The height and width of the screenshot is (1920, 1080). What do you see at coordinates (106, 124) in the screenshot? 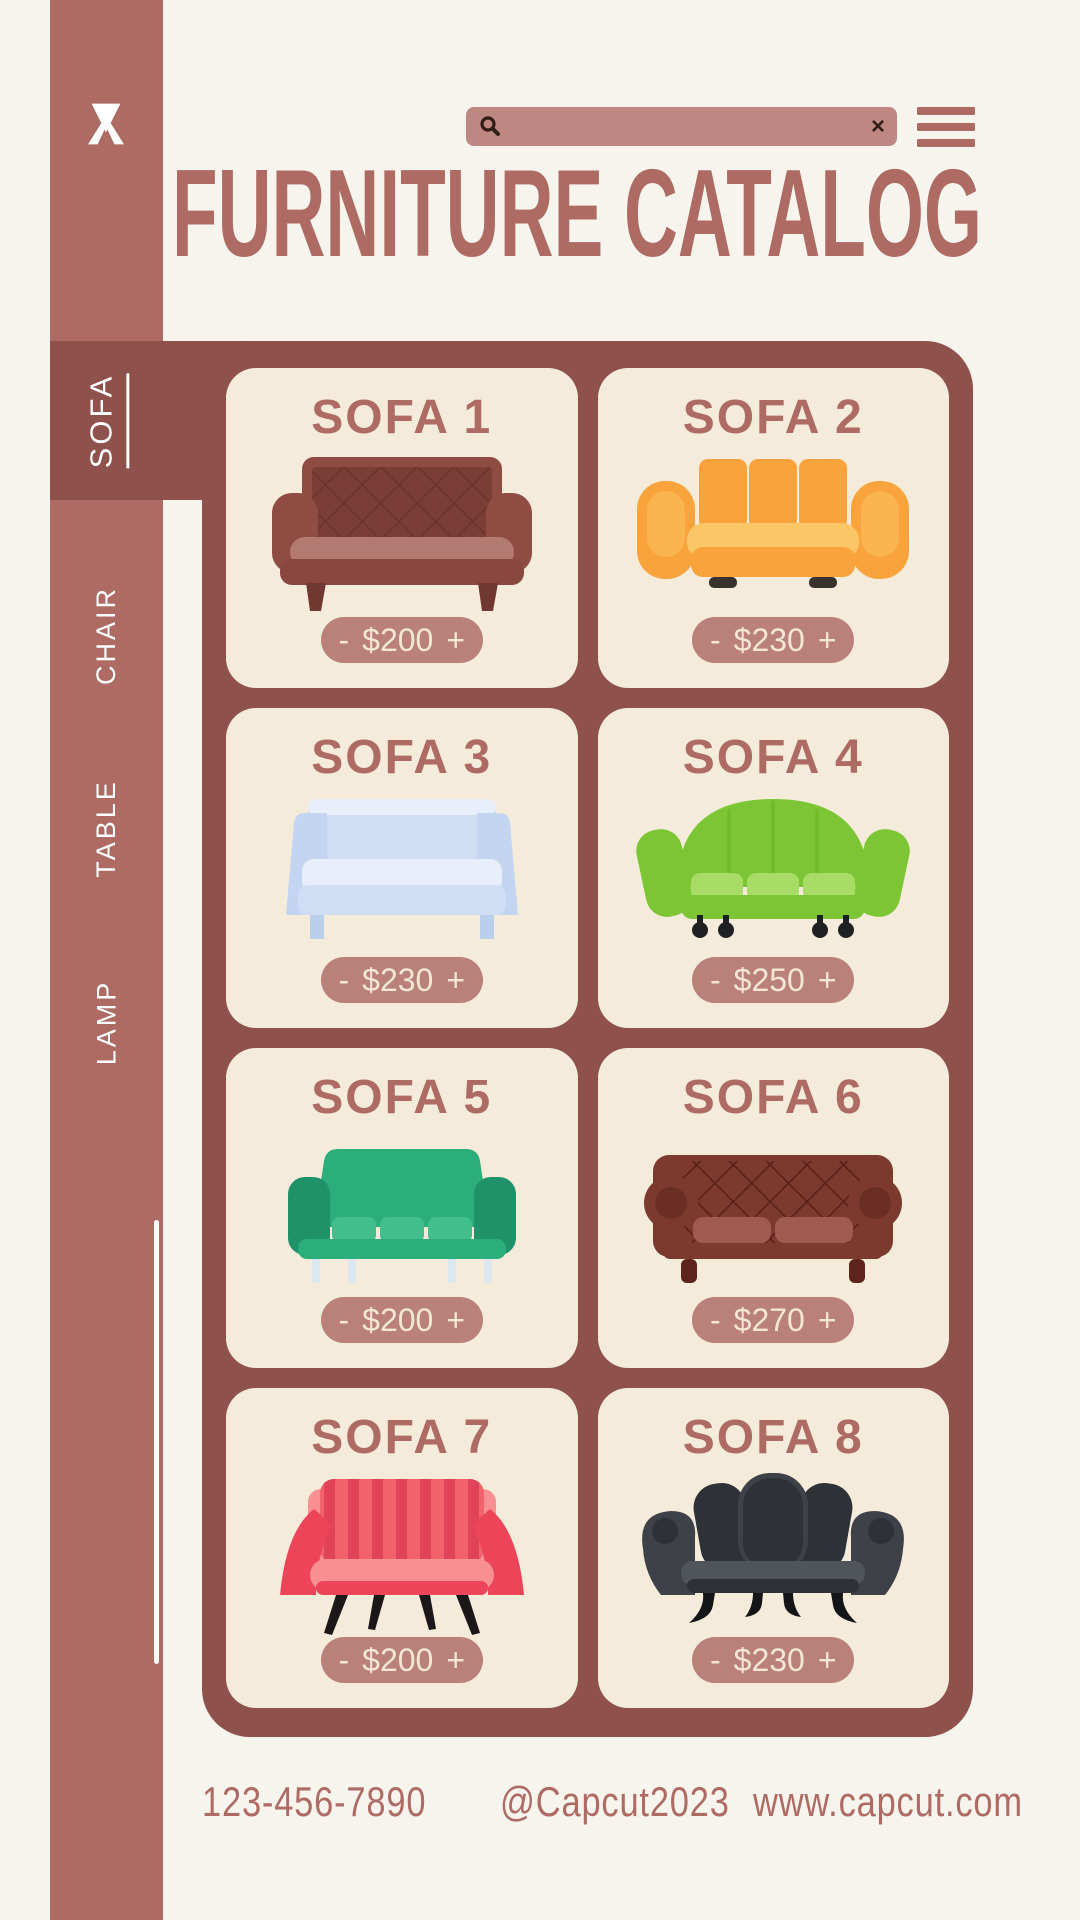
I see `capcut-logo-icon` at bounding box center [106, 124].